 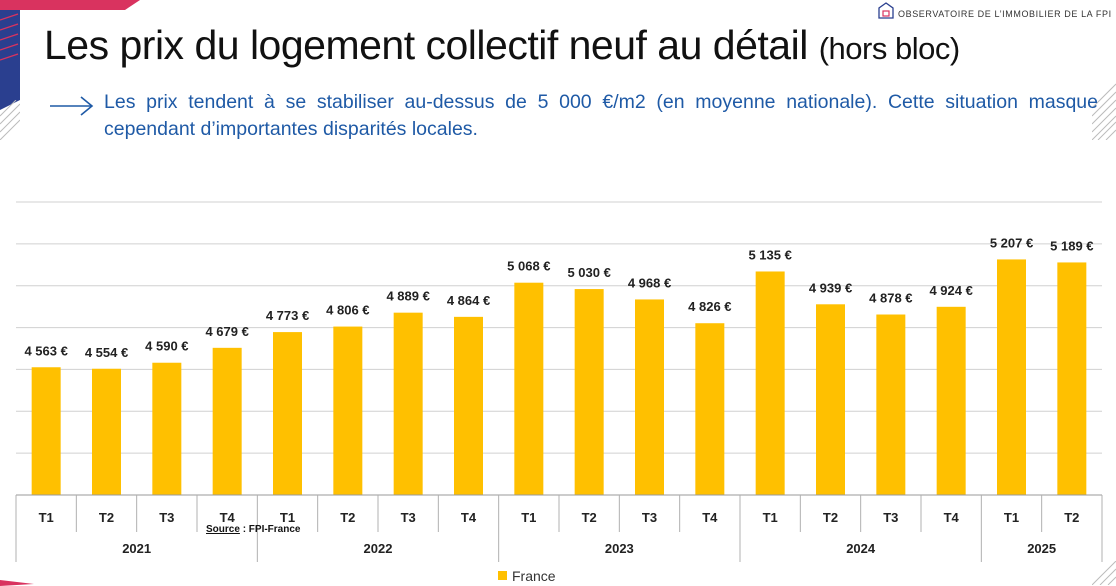 I want to click on house-logo-icon, so click(x=886, y=10).